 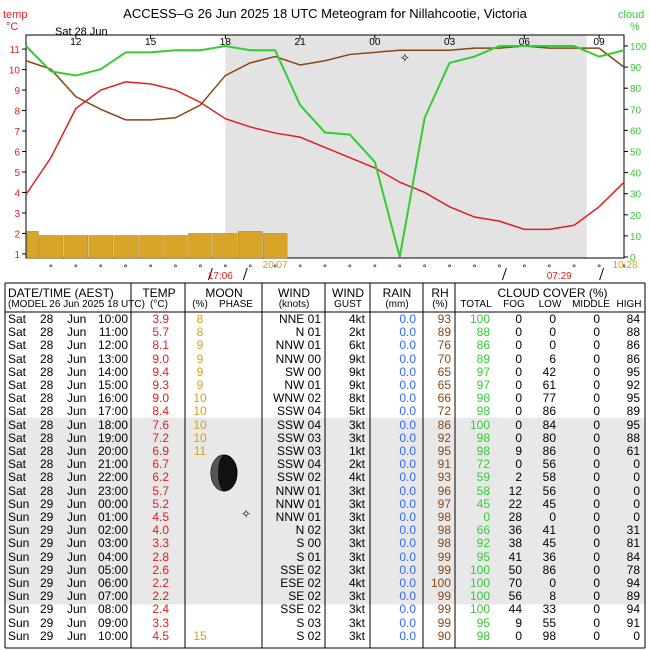 I want to click on left-y-tick-label: 10, so click(x=15, y=71).